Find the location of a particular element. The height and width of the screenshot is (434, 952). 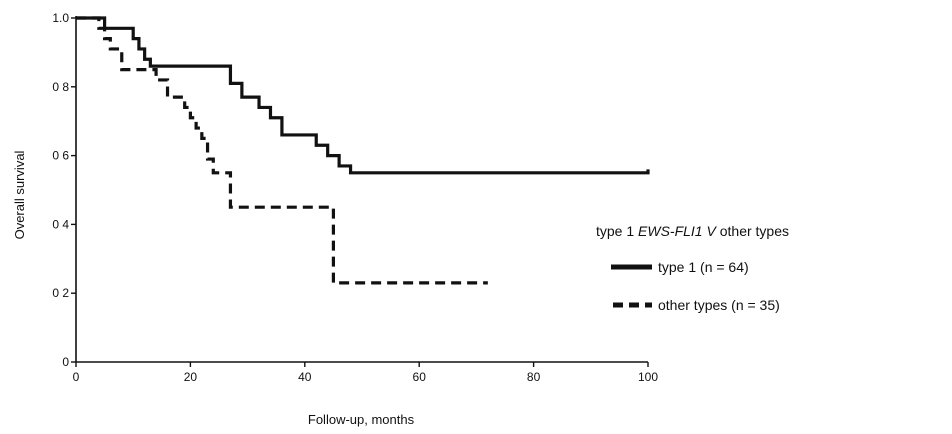

legend-title-part: V is located at coordinates (710, 231).